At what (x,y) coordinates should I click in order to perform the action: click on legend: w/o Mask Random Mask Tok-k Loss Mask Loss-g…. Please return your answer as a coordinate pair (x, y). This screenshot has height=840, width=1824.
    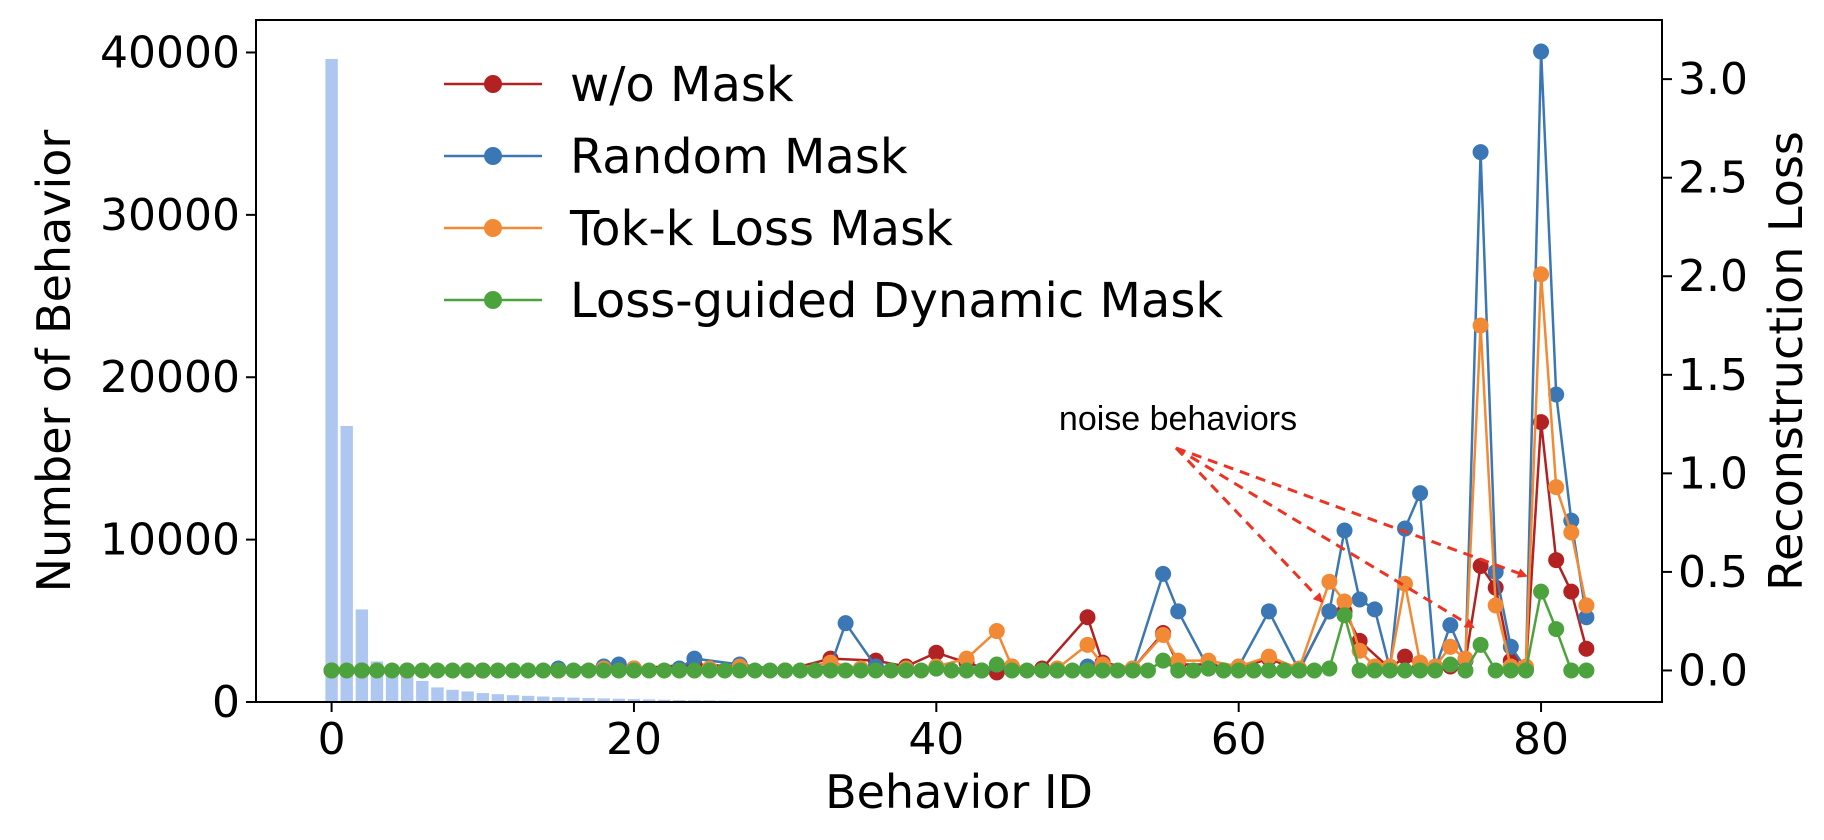
    Looking at the image, I should click on (833, 193).